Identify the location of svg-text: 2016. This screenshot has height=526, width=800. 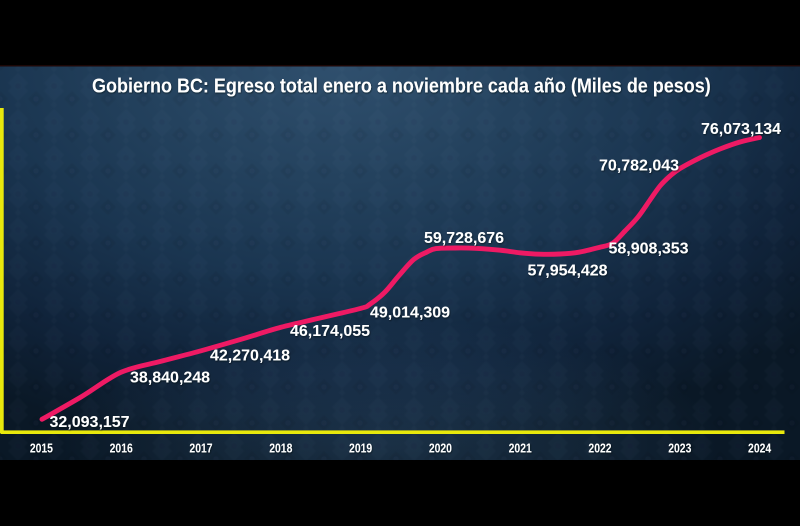
(122, 448).